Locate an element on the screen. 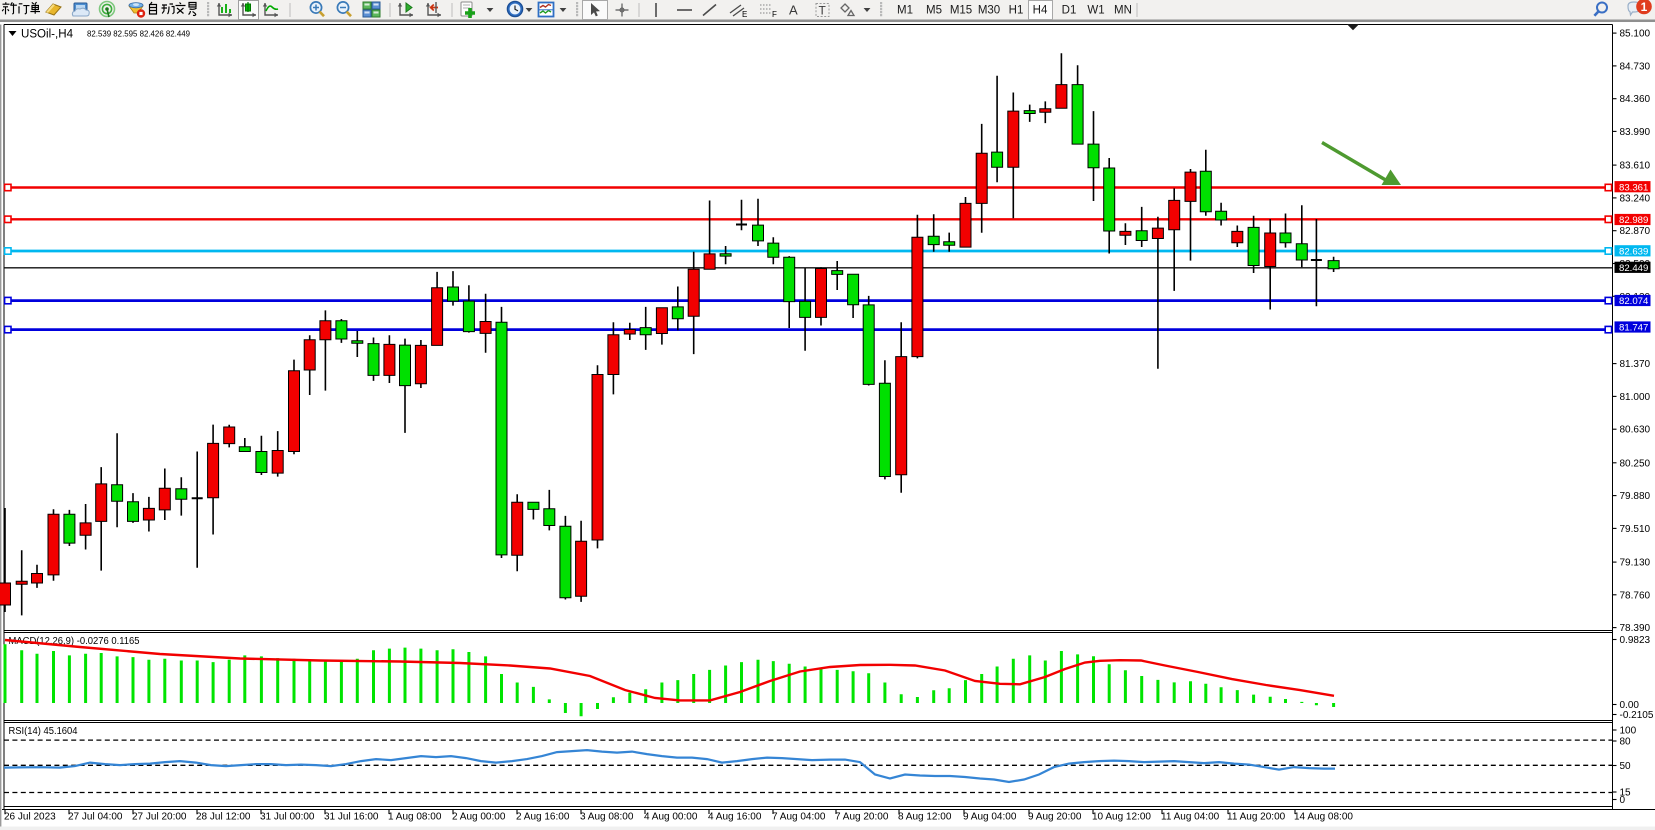 The width and height of the screenshot is (1655, 830). svg-text: 100 is located at coordinates (1628, 731).